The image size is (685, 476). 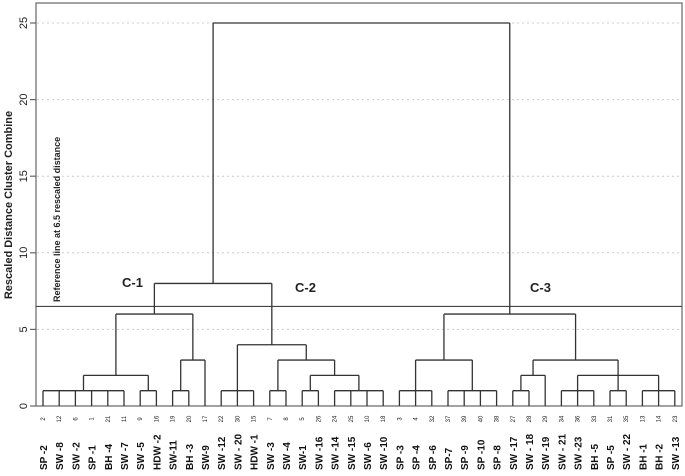 What do you see at coordinates (222, 418) in the screenshot?
I see `leaf-number: 22` at bounding box center [222, 418].